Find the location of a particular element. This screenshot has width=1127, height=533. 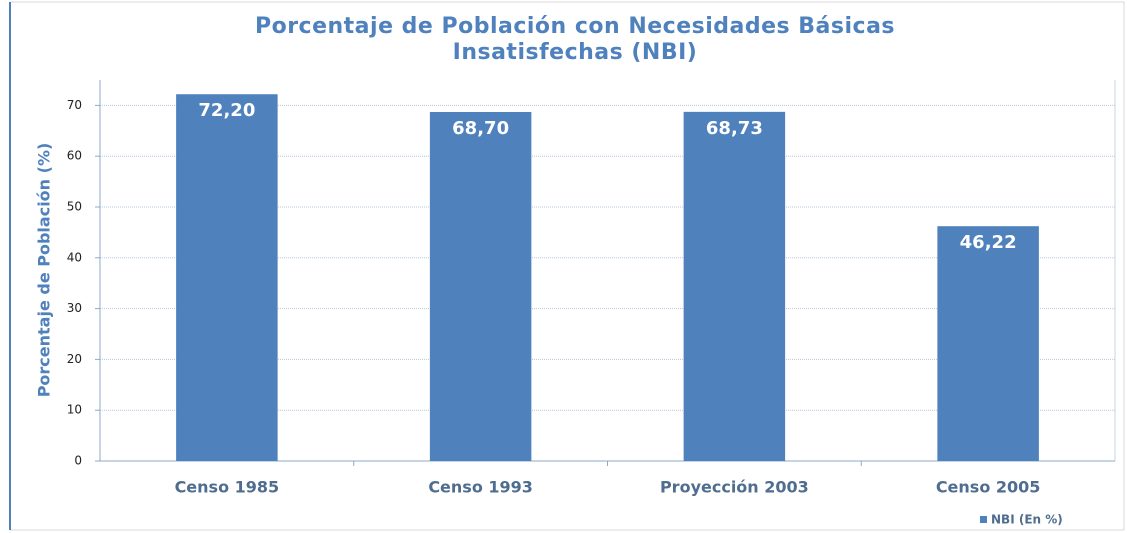

y-tick-label: 40 is located at coordinates (74, 257).